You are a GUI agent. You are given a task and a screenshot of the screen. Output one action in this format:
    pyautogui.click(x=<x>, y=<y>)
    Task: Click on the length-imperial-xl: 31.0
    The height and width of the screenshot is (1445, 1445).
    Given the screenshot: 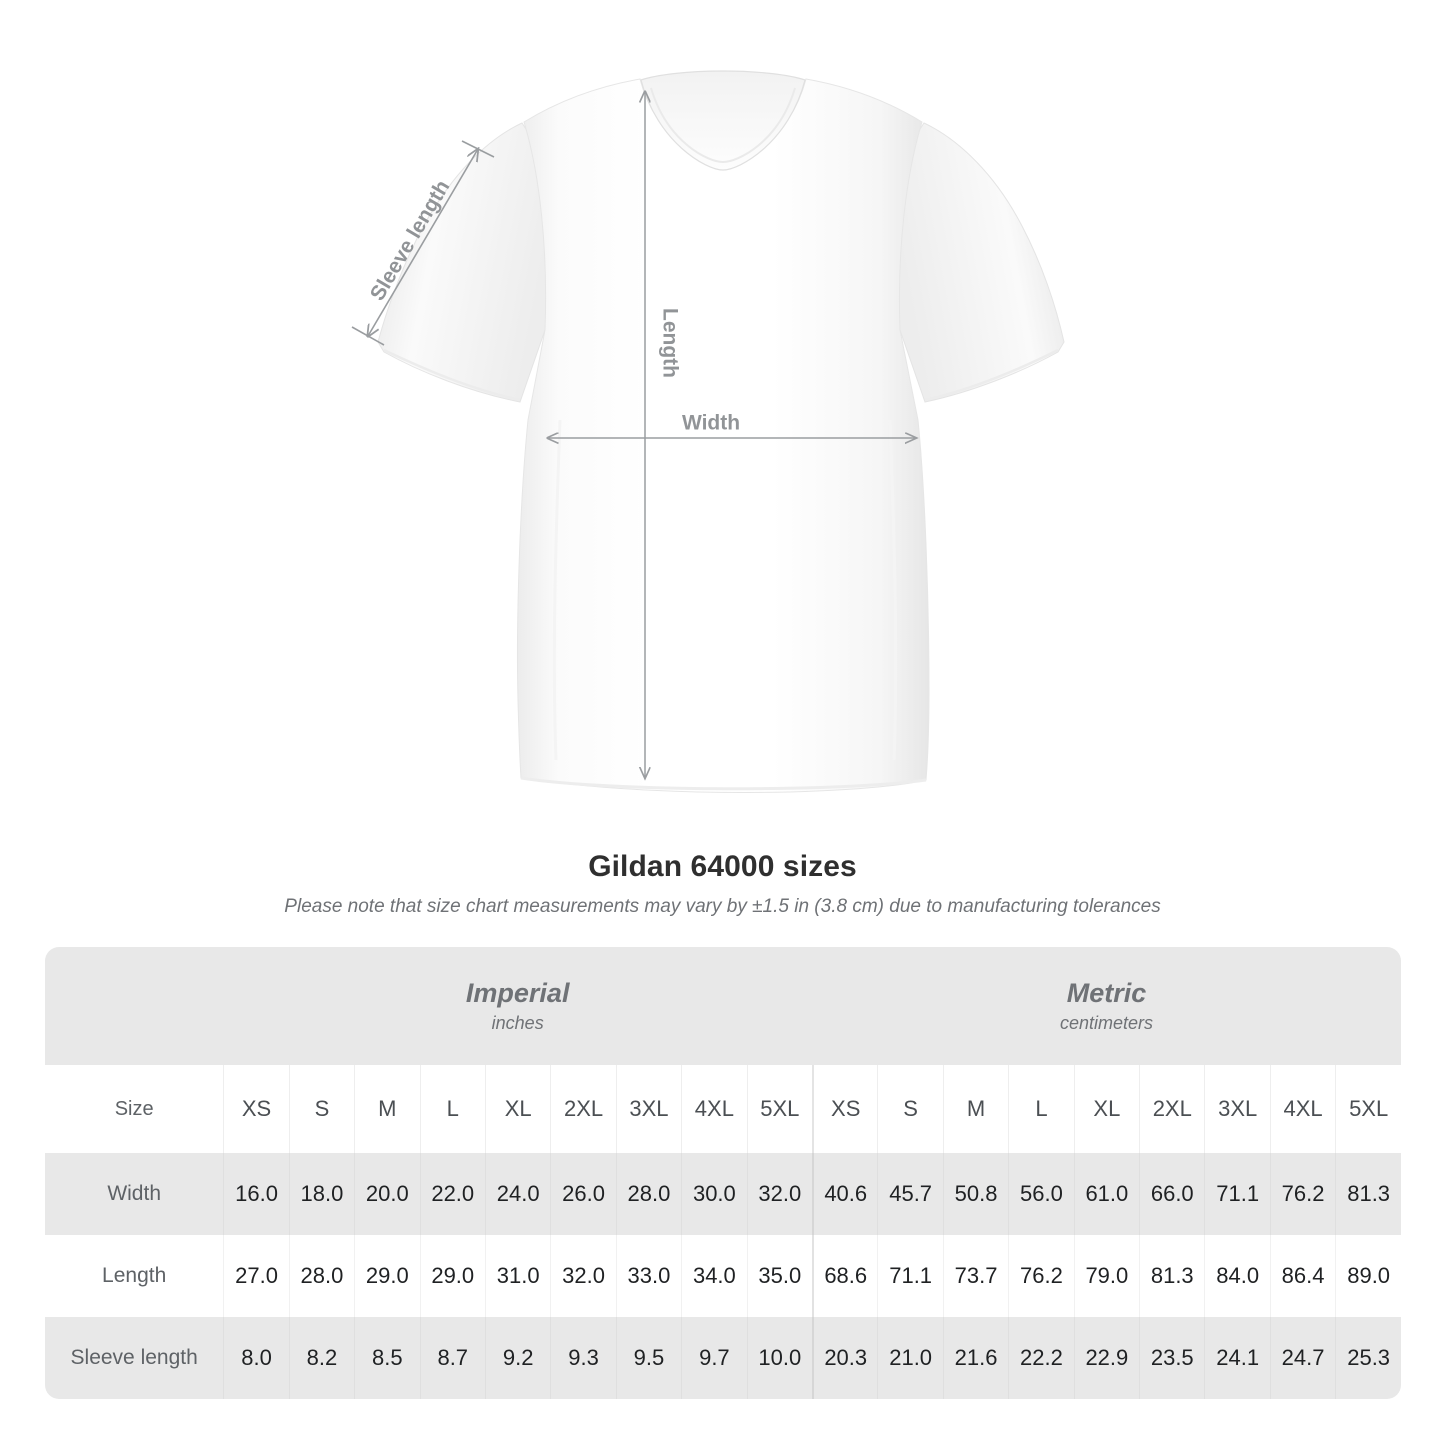 What is the action you would take?
    pyautogui.click(x=517, y=1276)
    